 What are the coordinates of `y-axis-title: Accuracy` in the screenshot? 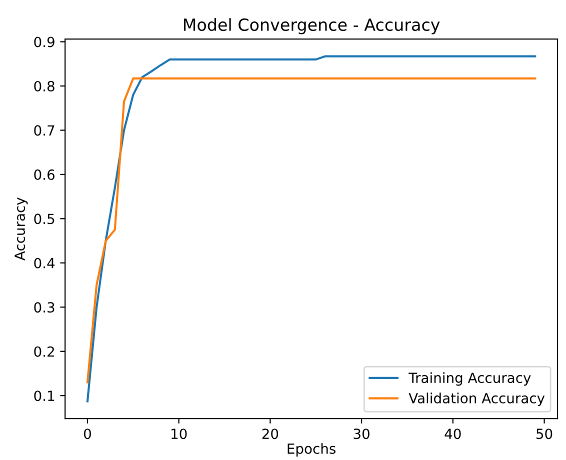 It's located at (21, 229).